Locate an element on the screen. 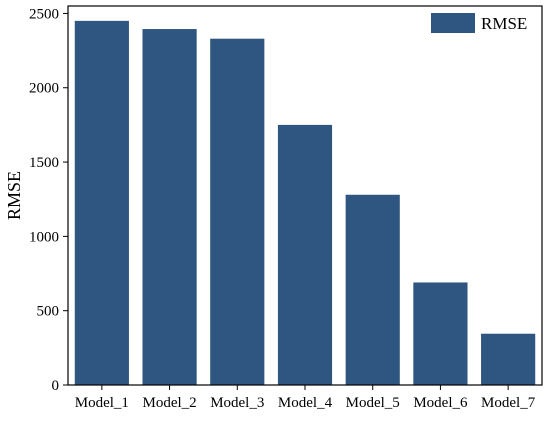 The width and height of the screenshot is (550, 425). legend-label-rmse: RMSE is located at coordinates (504, 23).